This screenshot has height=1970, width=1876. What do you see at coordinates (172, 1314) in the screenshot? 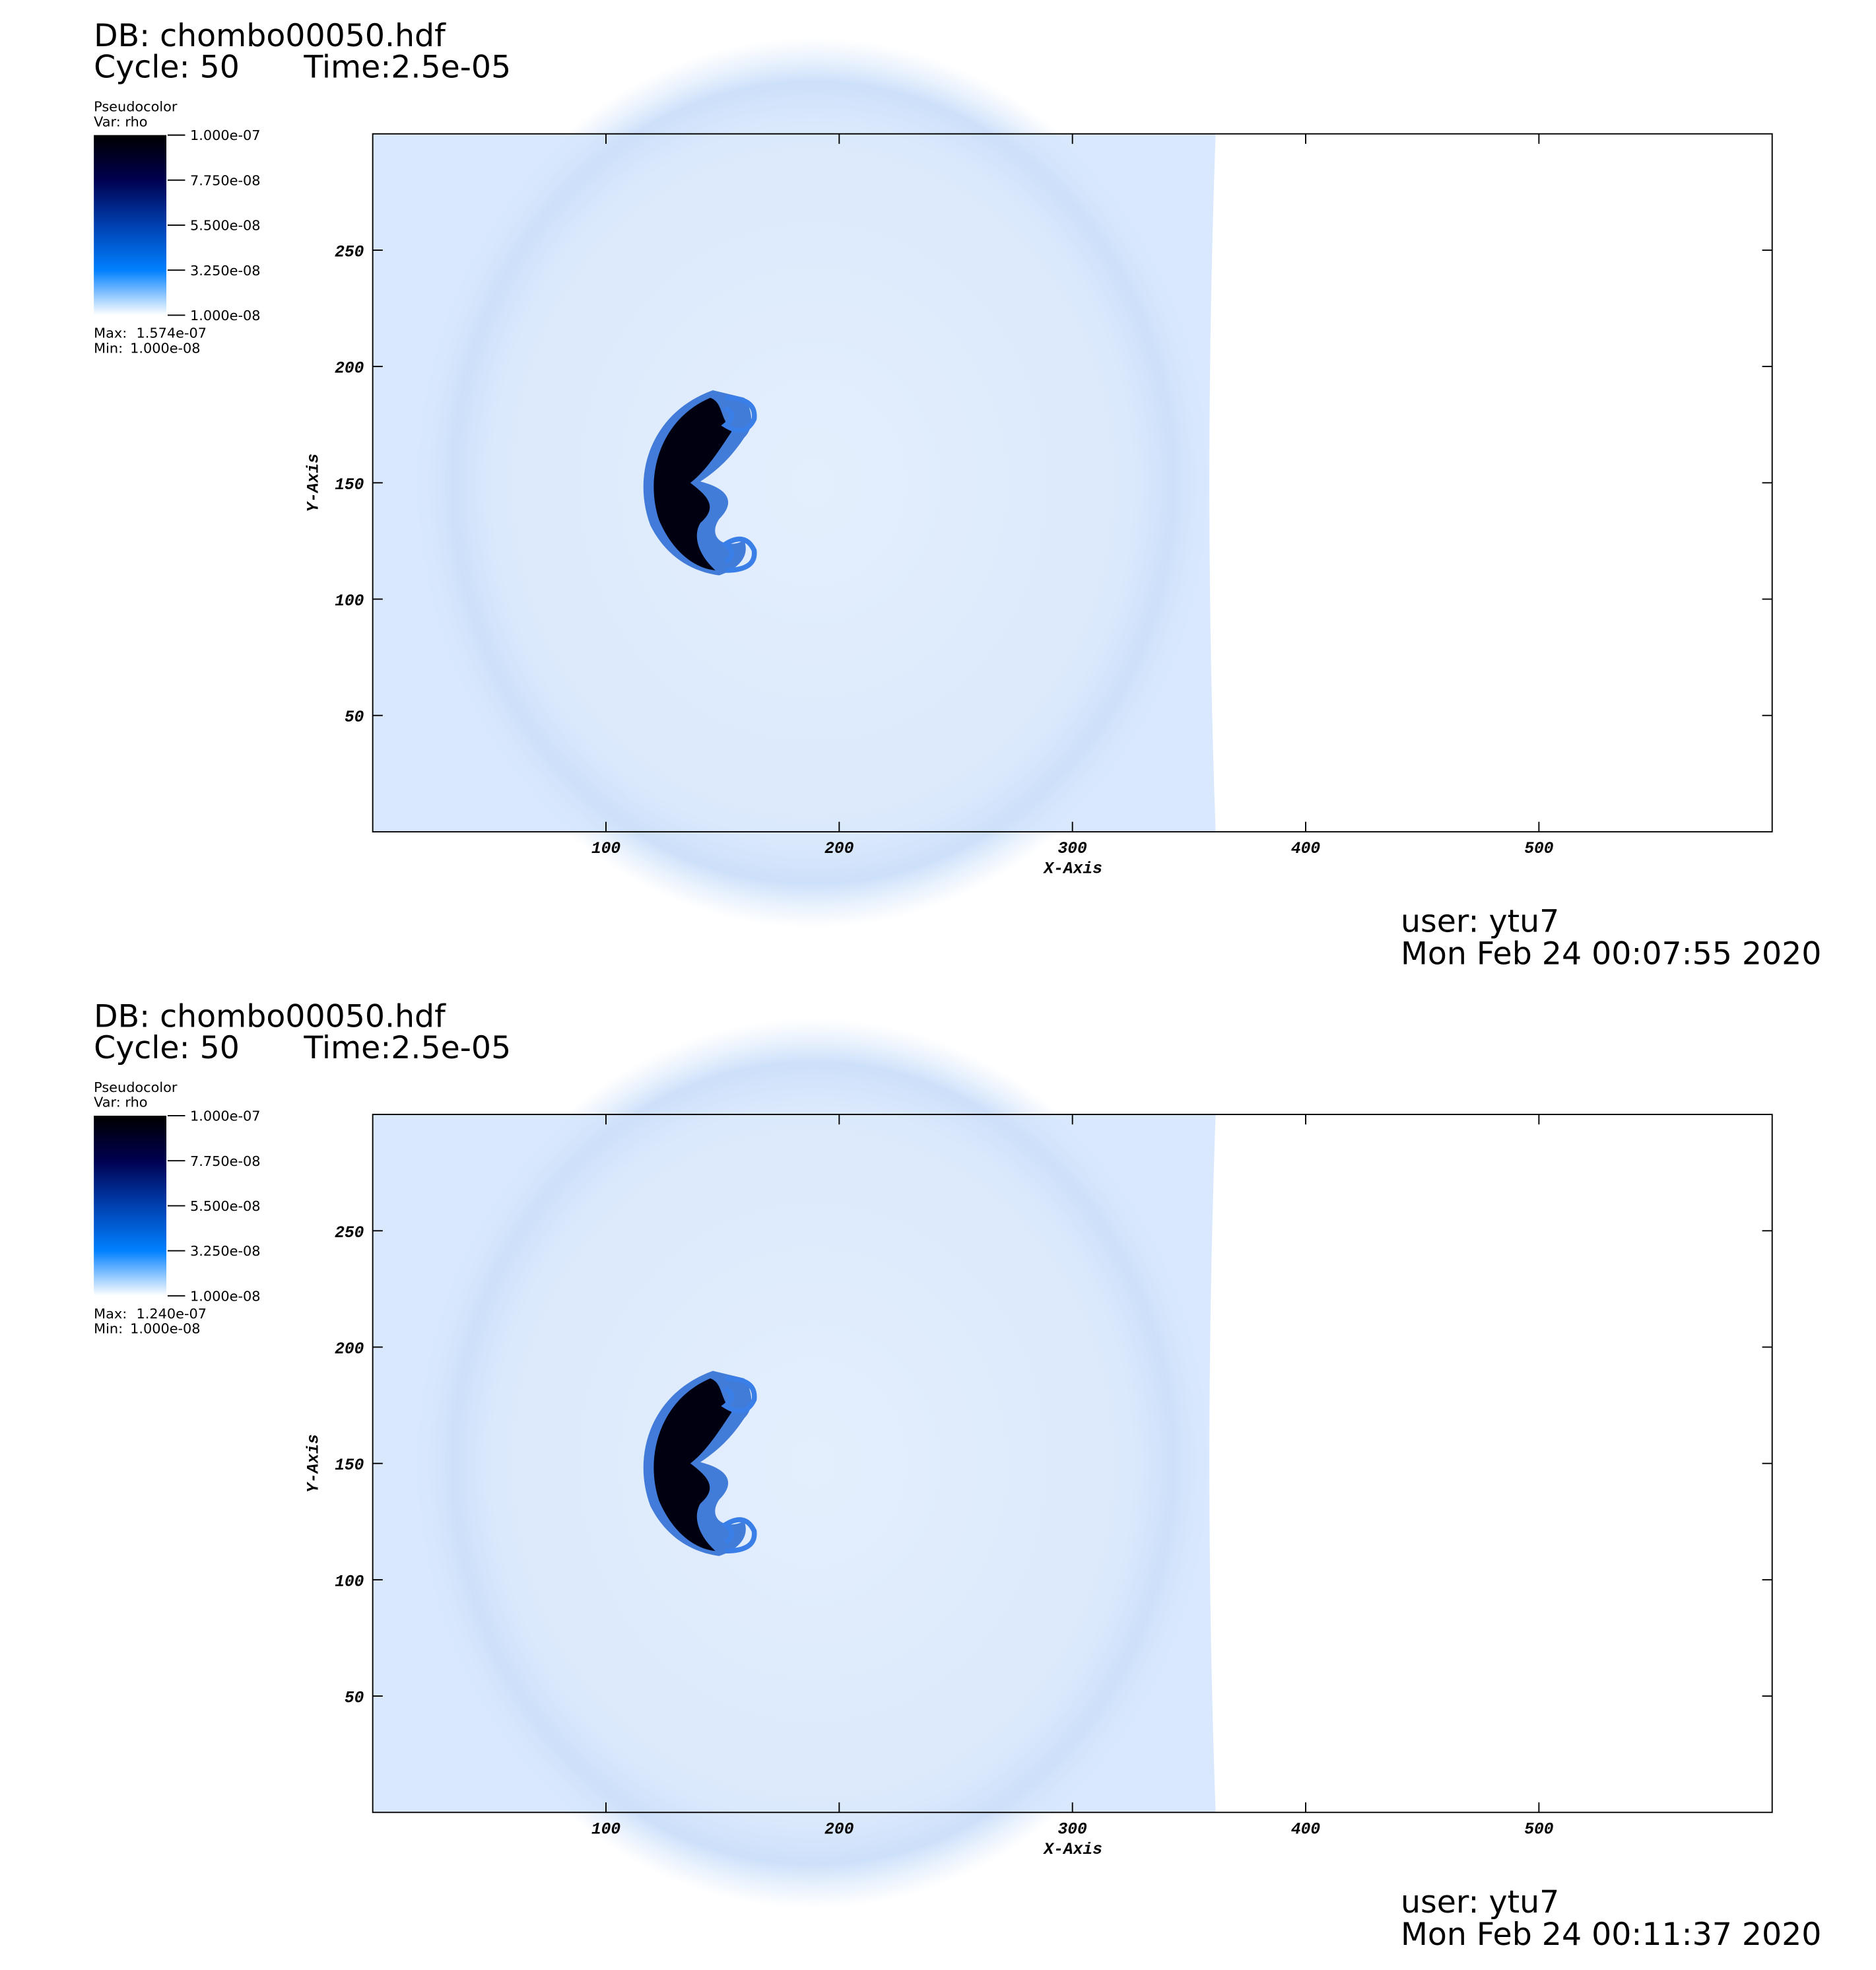
I see `max-value: 1.240e-07` at bounding box center [172, 1314].